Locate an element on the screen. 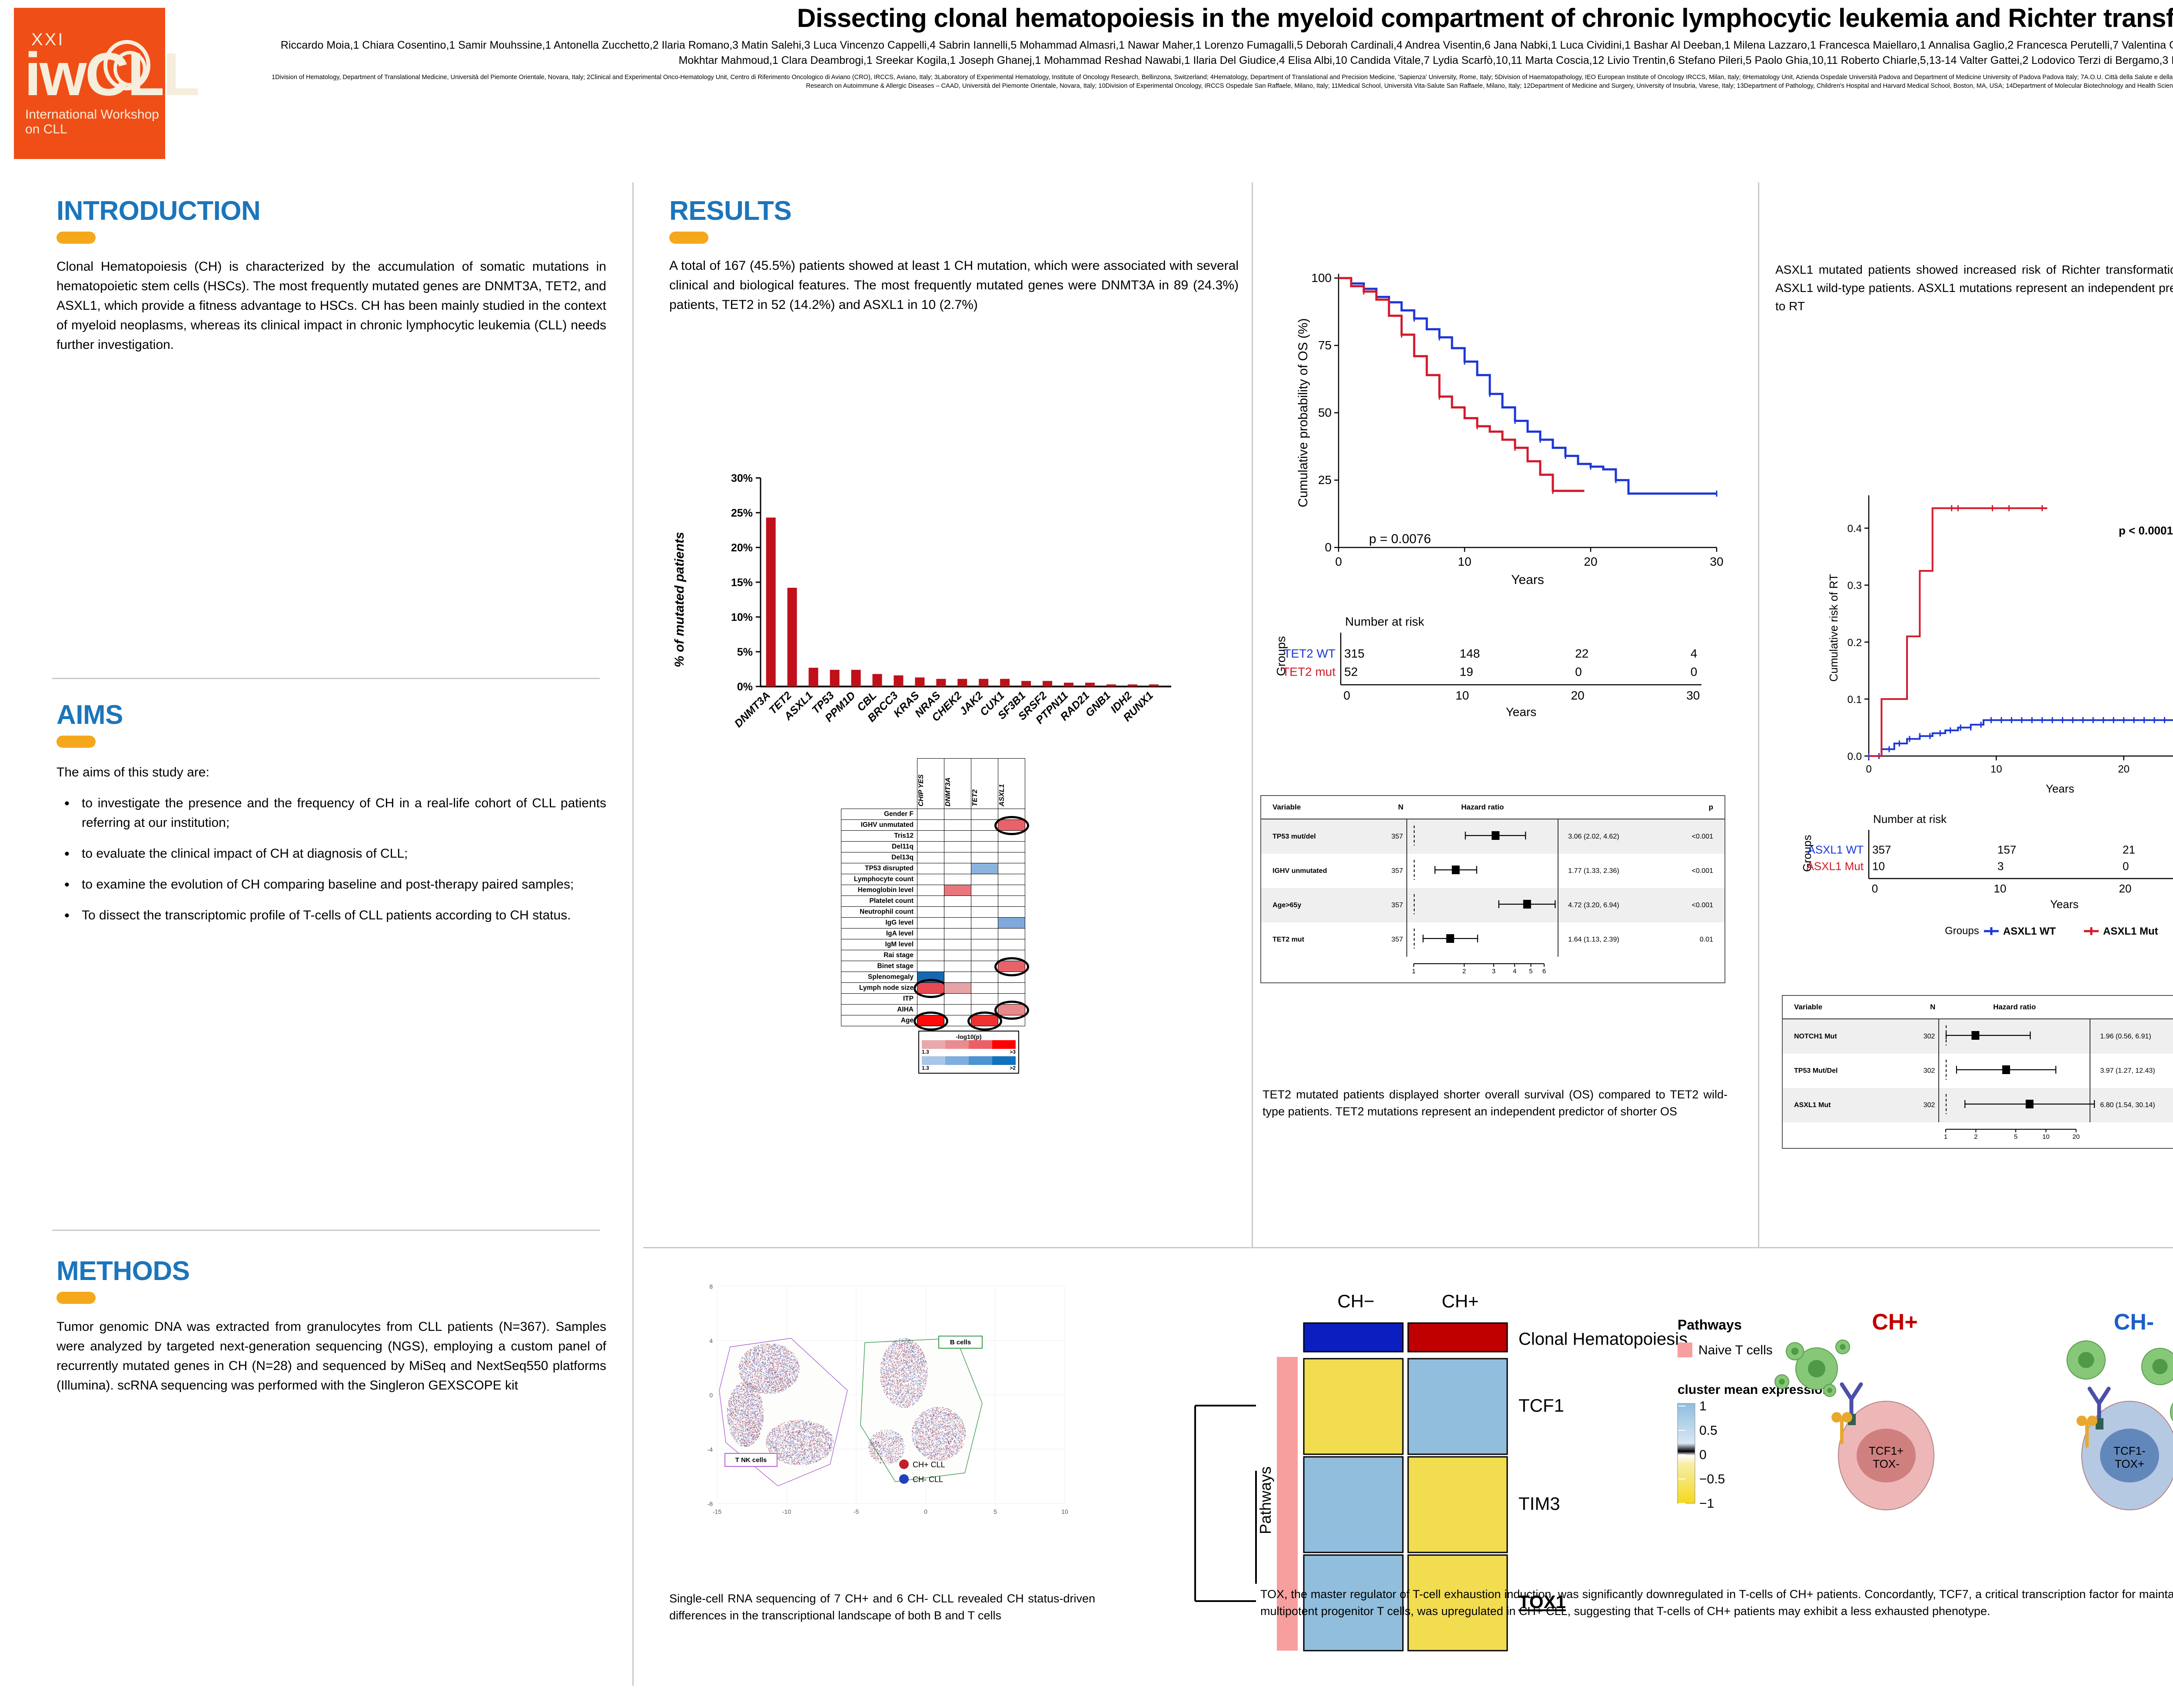  svg-text: p < 0.0001 is located at coordinates (2146, 530).